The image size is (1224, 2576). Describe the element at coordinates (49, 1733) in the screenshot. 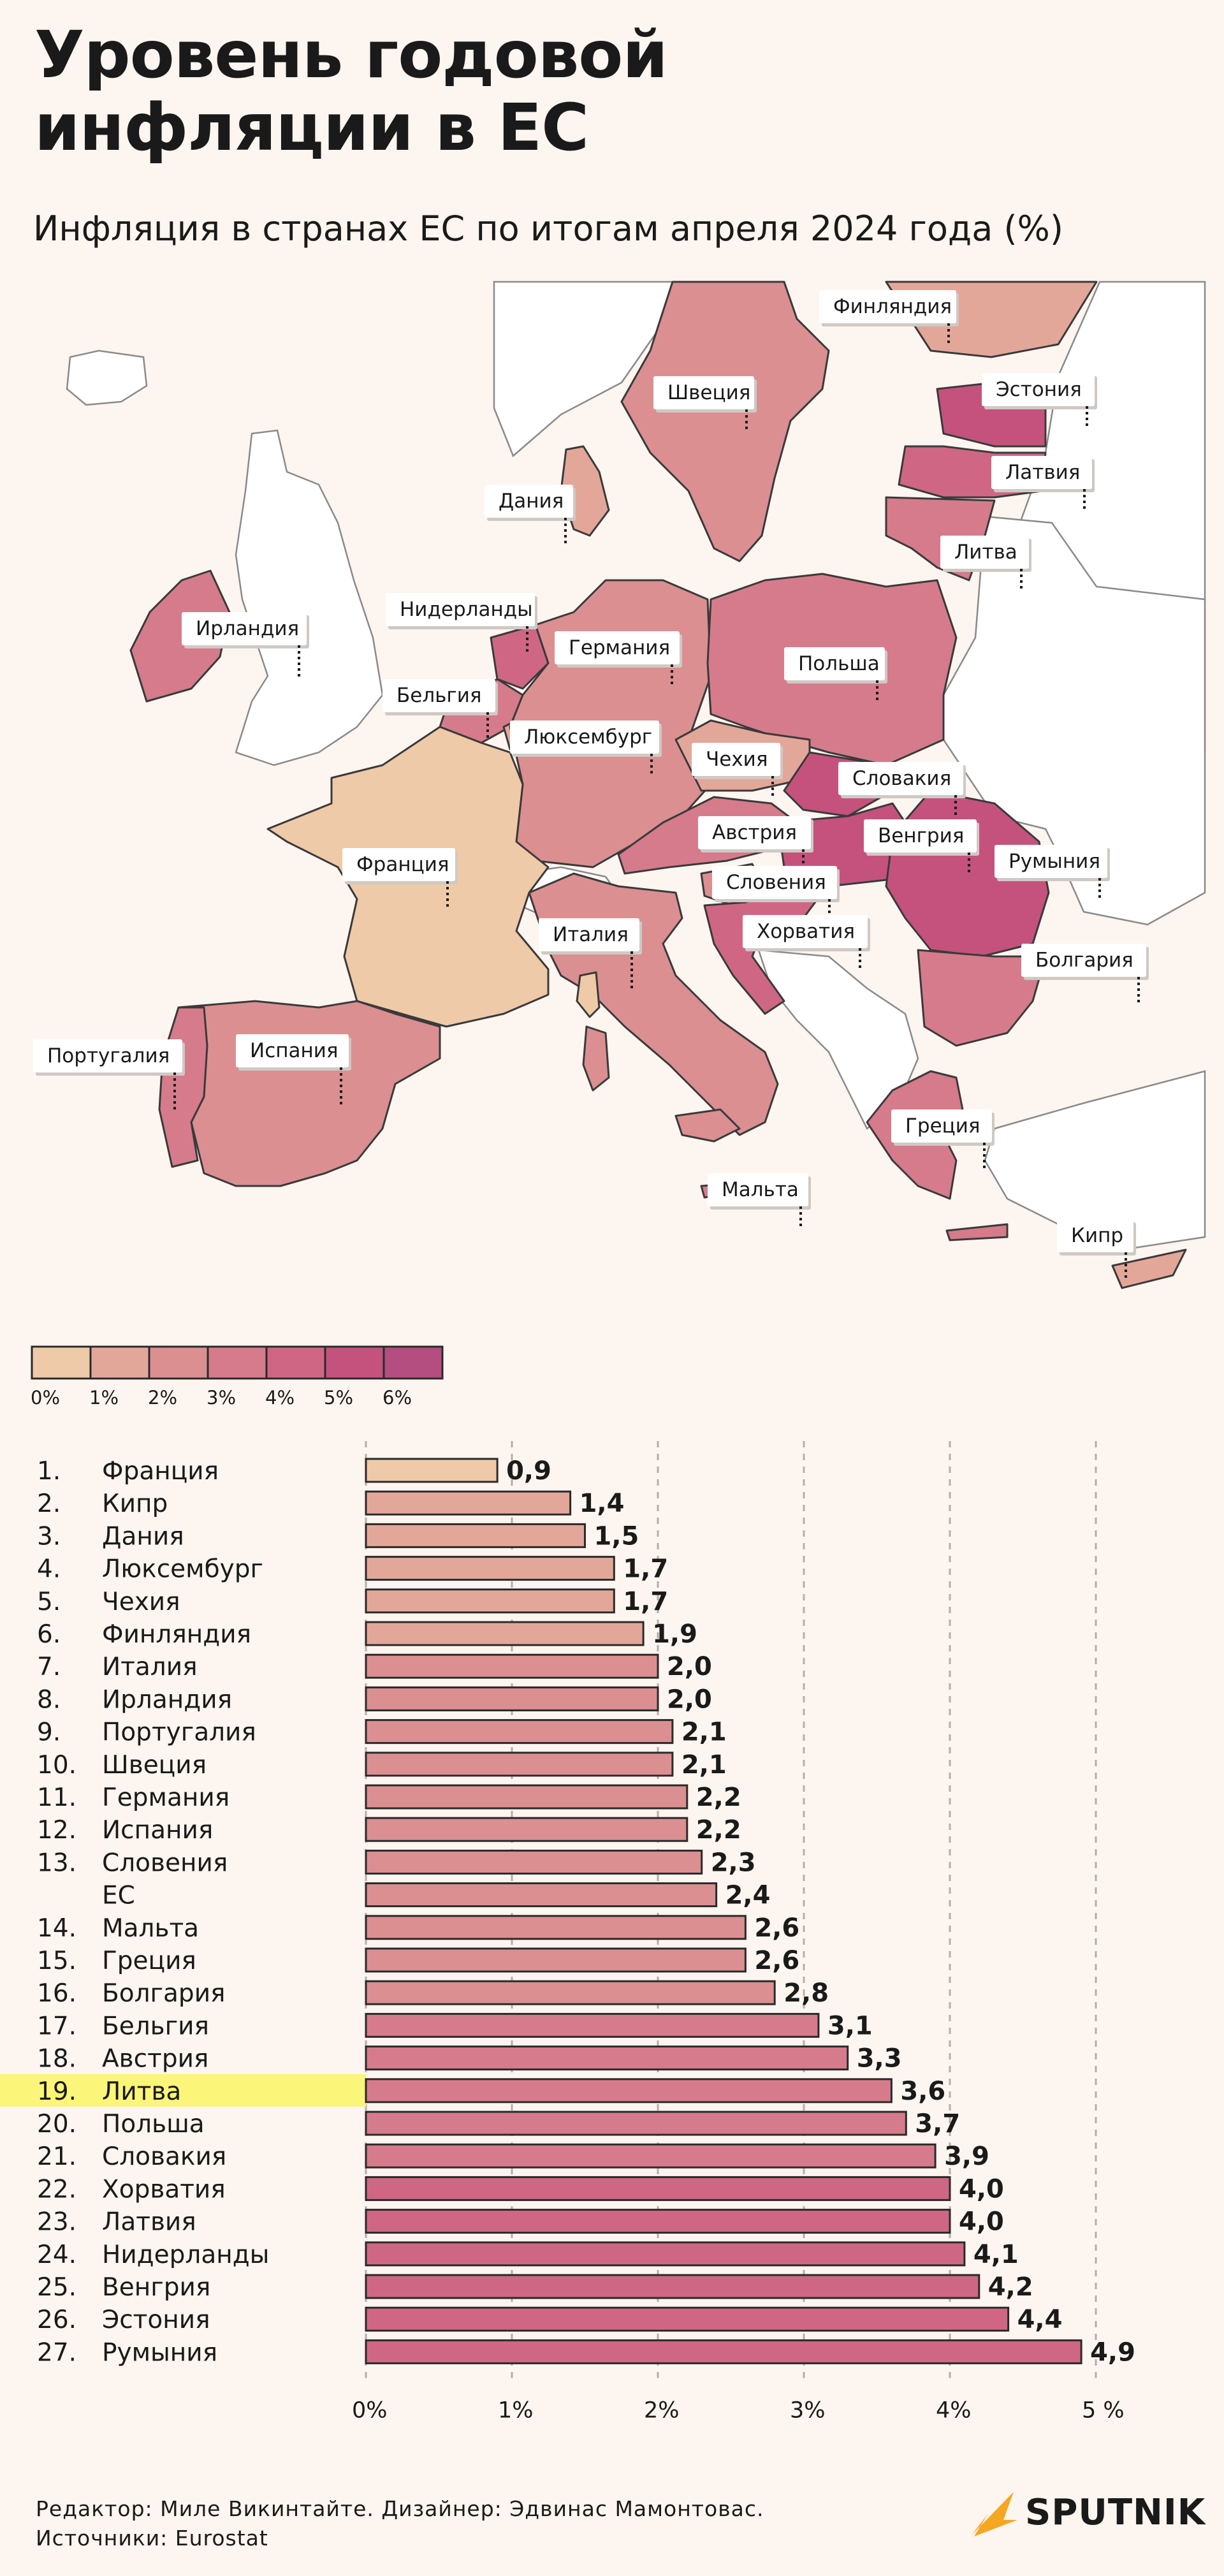

I see `bar-rank: 9.` at that location.